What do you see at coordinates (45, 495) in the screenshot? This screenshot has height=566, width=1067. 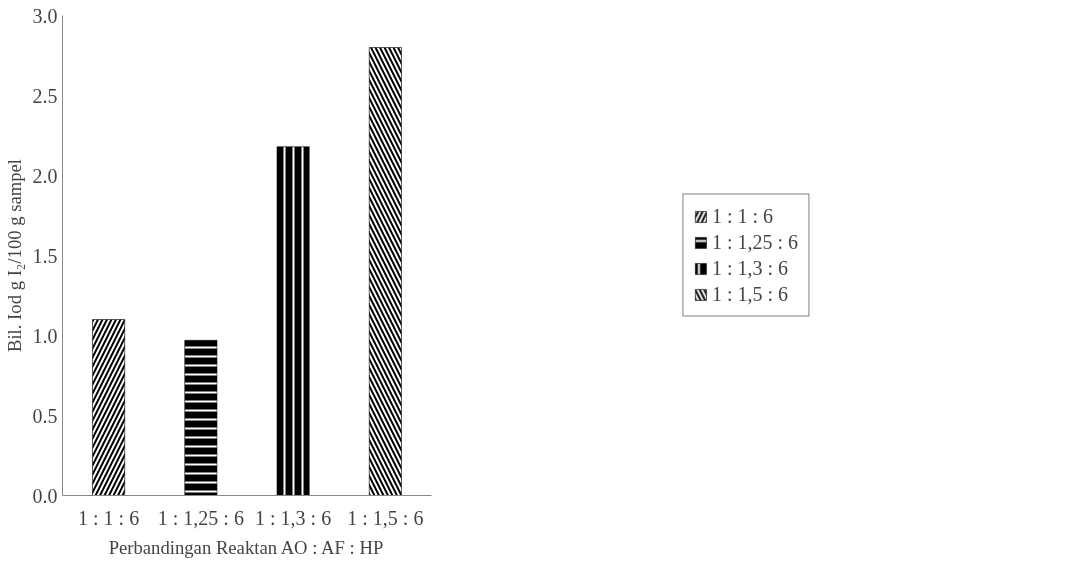 I see `y-tick-label: 0.0` at bounding box center [45, 495].